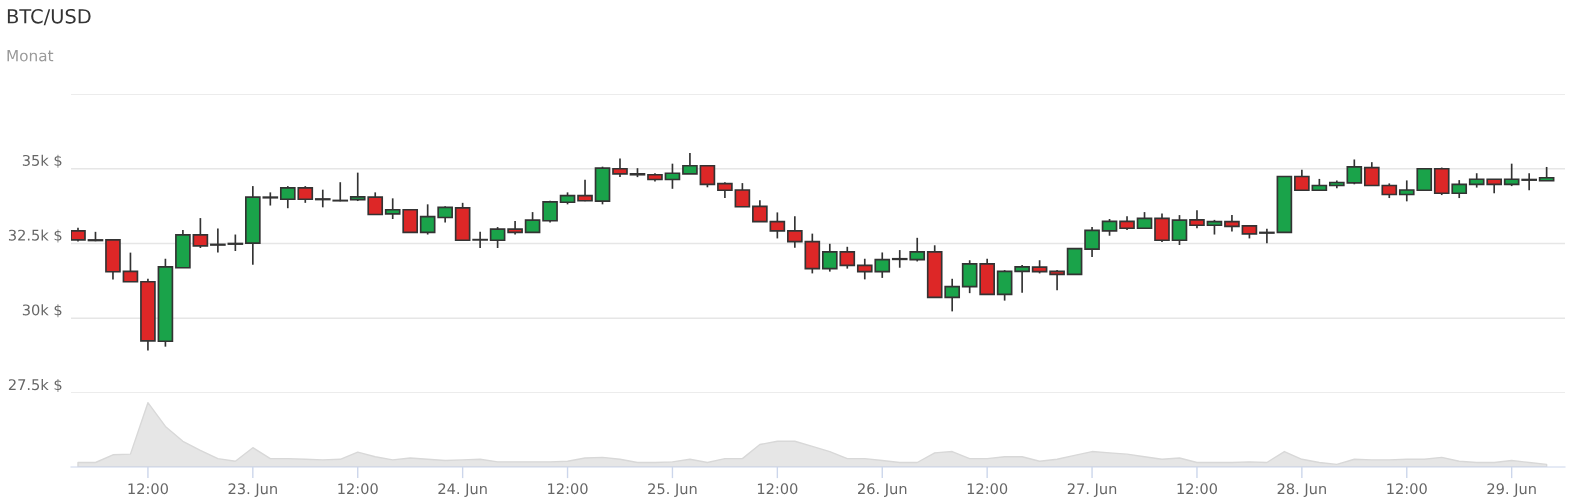 This screenshot has width=1583, height=503. What do you see at coordinates (462, 490) in the screenshot?
I see `x-tick-label: 24. Jun` at bounding box center [462, 490].